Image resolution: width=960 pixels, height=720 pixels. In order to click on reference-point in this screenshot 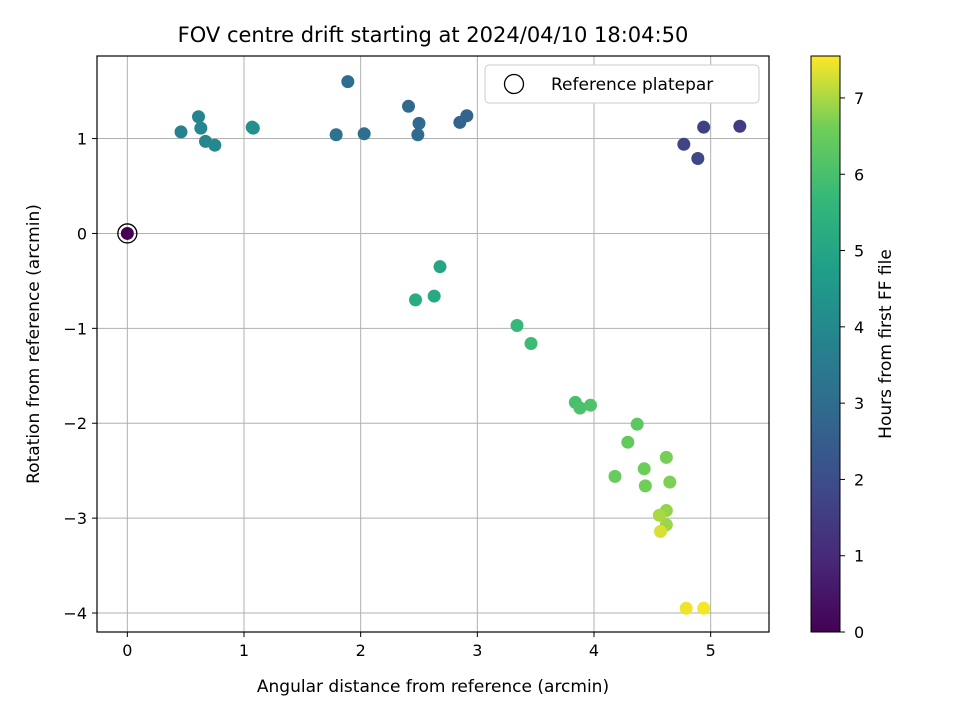, I will do `click(127, 233)`.